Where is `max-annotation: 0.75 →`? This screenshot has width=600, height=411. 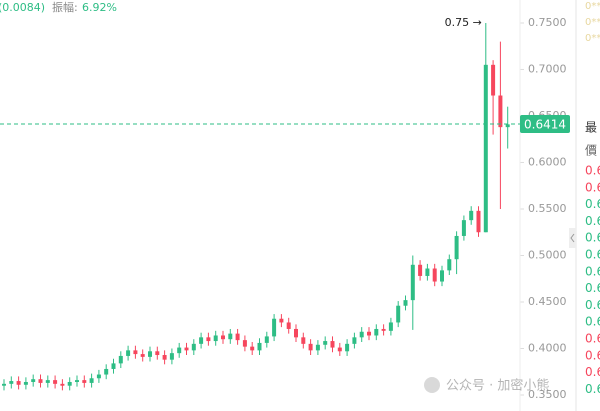 max-annotation: 0.75 → is located at coordinates (463, 22).